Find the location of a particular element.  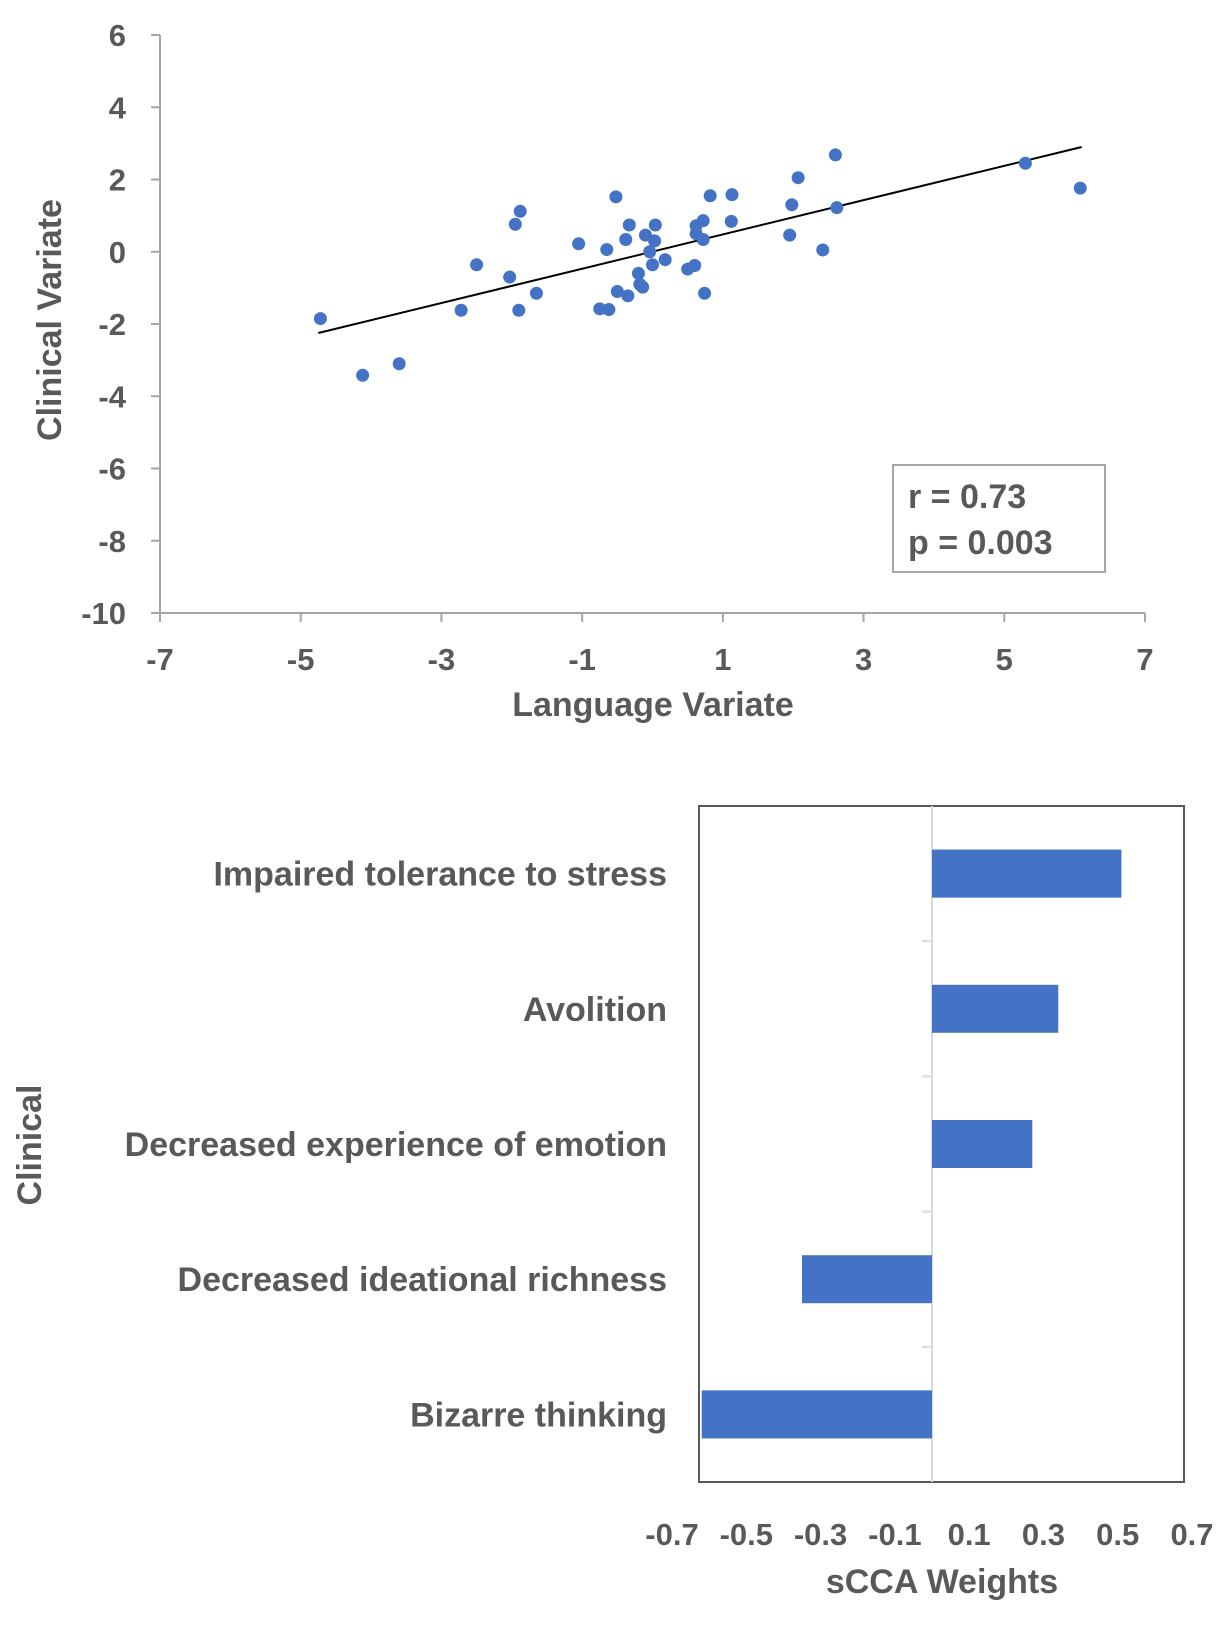

scatter-x-tick-label: -3 is located at coordinates (442, 659).